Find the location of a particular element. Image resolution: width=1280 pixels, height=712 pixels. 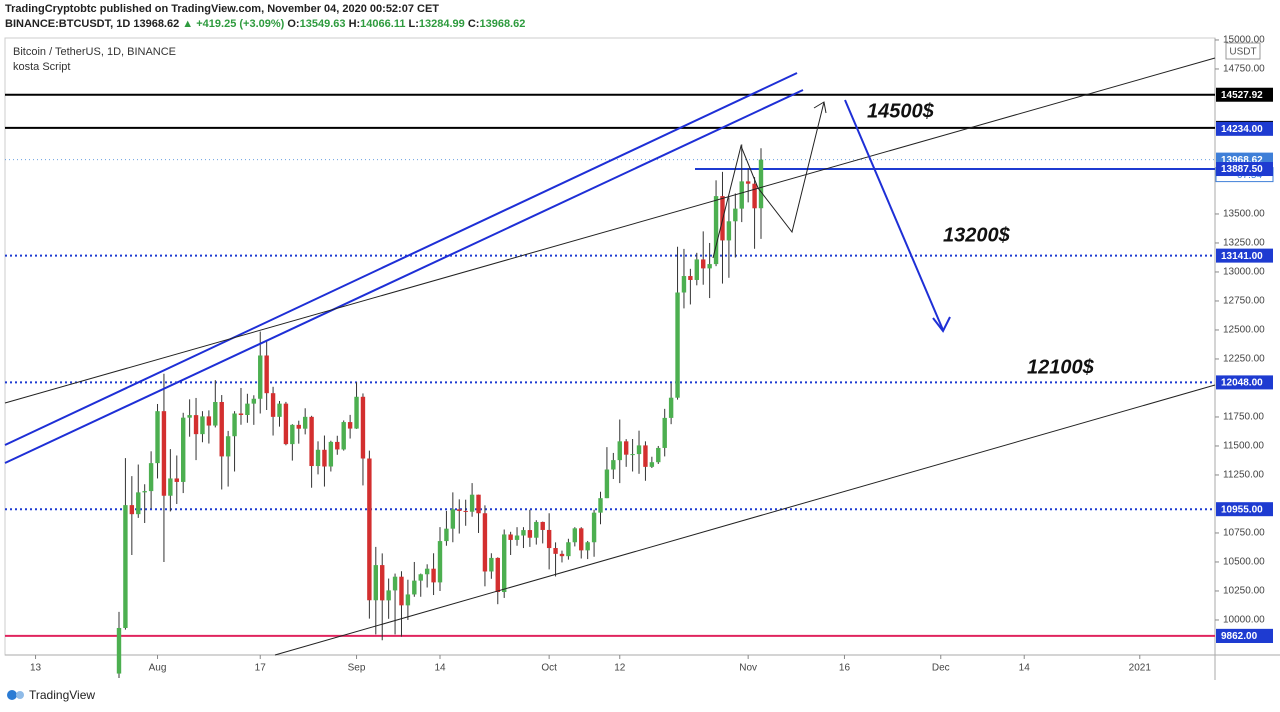

x-tick-label: 14 is located at coordinates (1025, 668).